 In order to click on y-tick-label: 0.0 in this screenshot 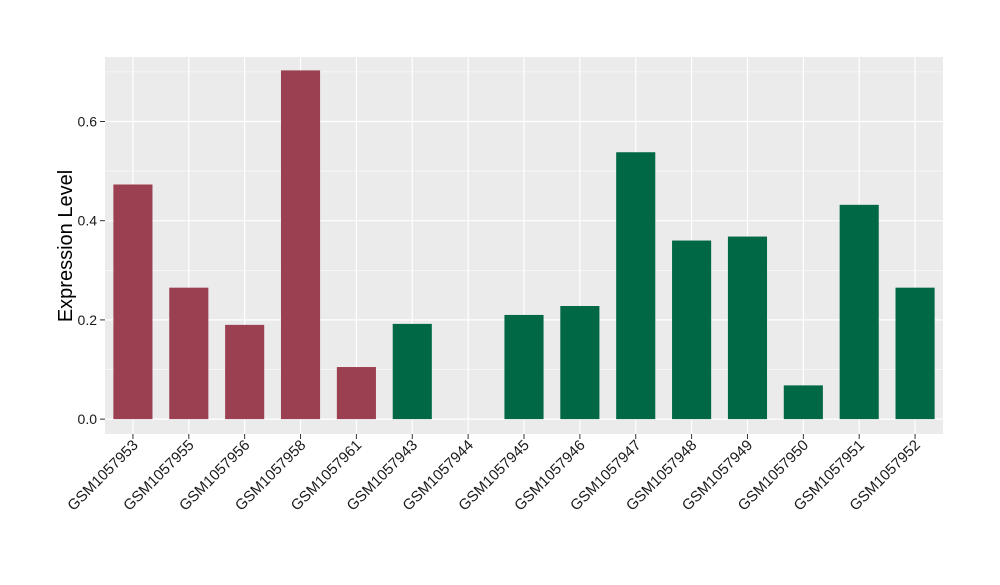, I will do `click(88, 419)`.